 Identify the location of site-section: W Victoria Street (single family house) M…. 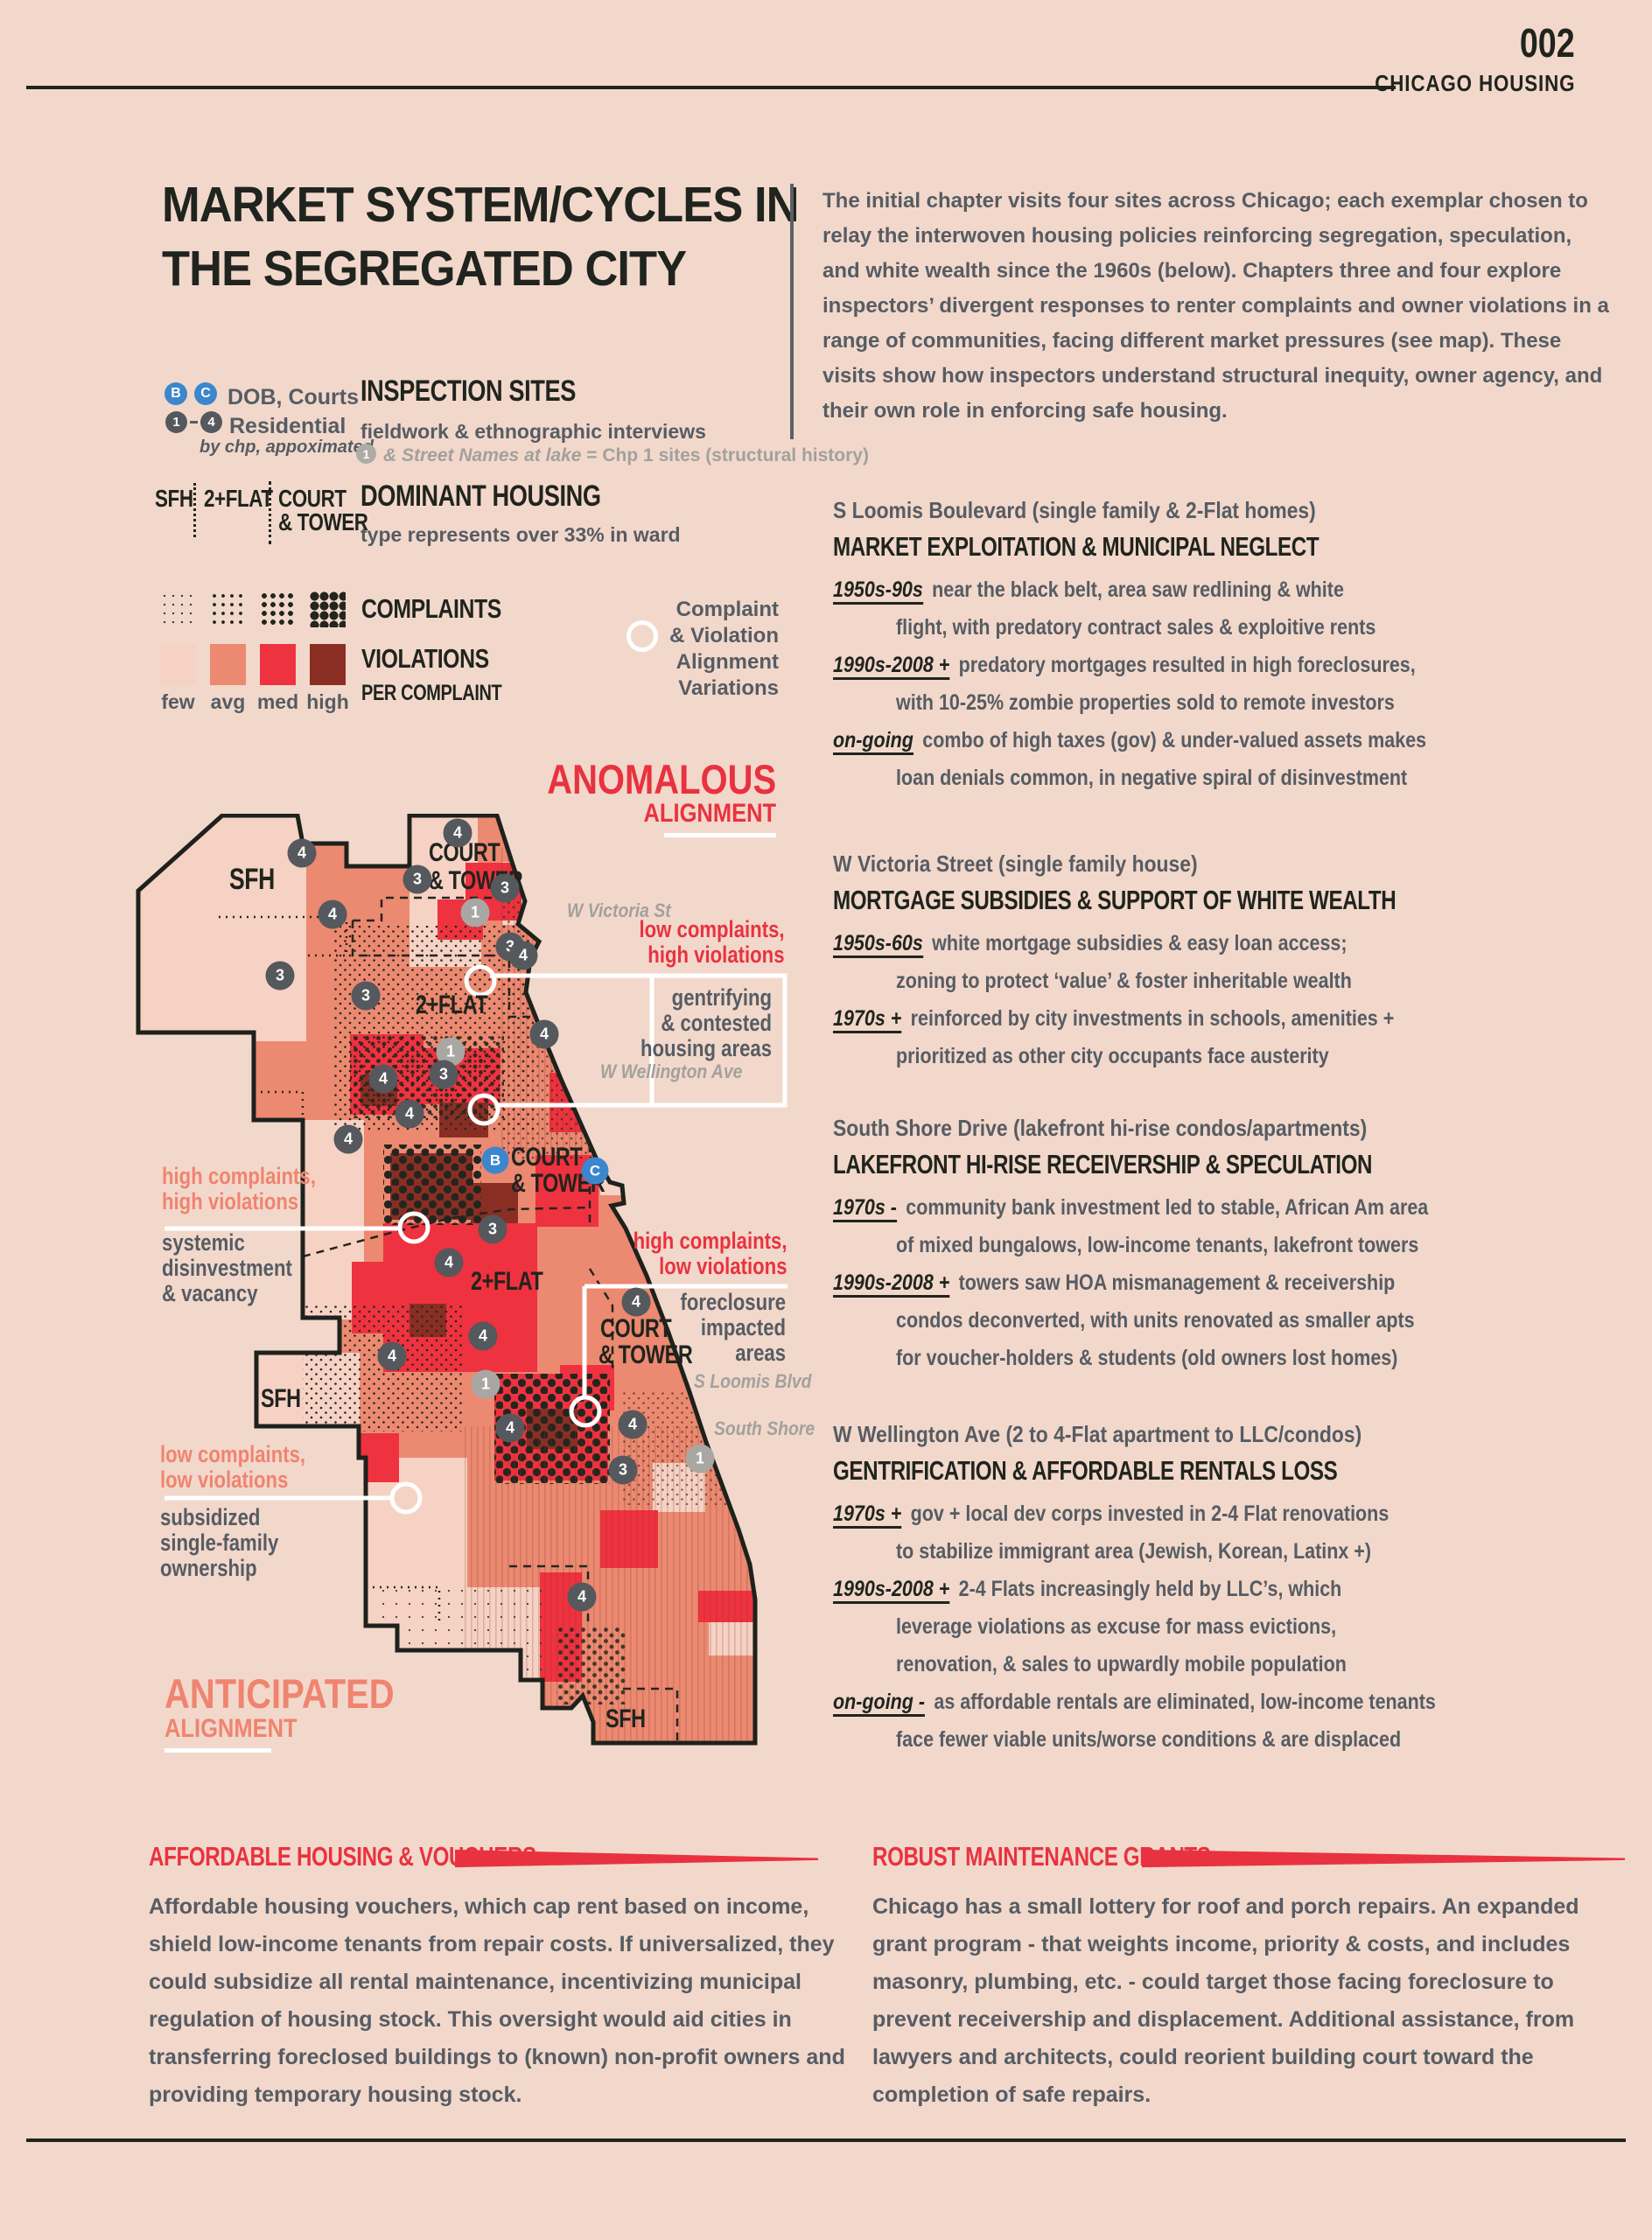
(1194, 962).